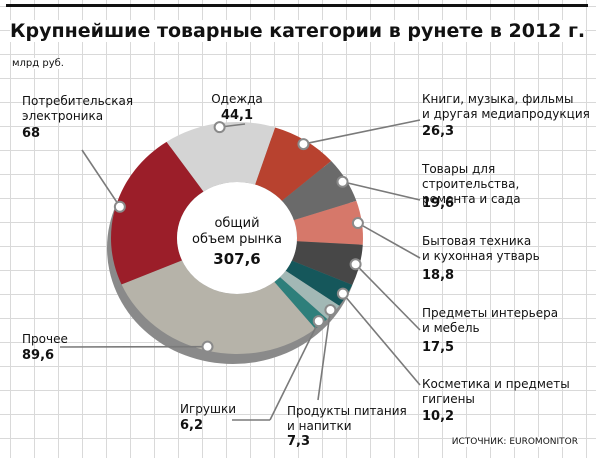  Describe the element at coordinates (31, 133) in the screenshot. I see `value-label: 68` at that location.